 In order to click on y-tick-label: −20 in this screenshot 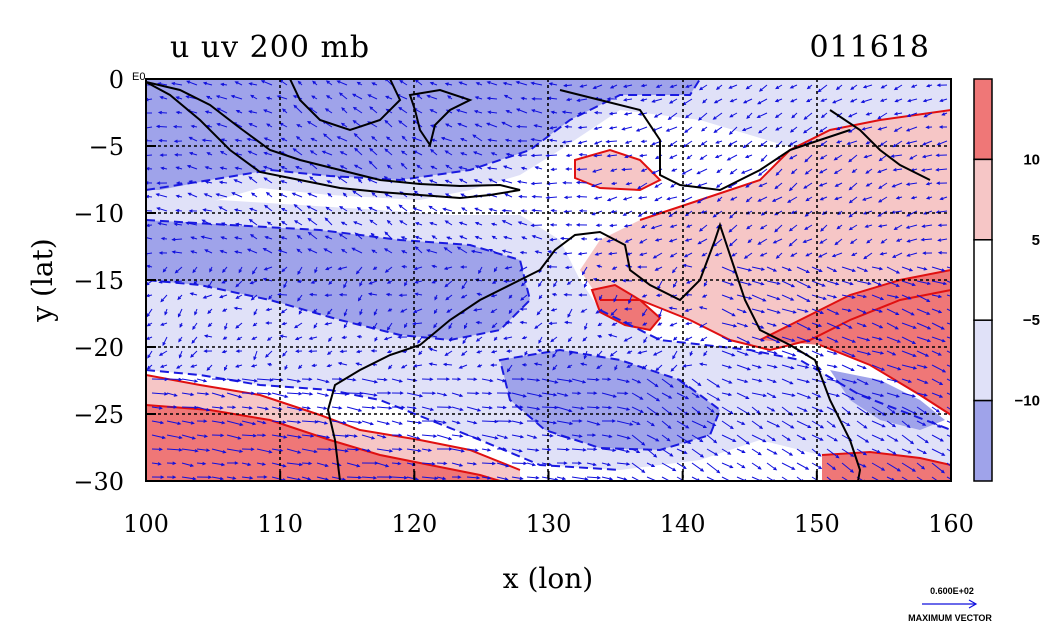, I will do `click(98, 348)`.